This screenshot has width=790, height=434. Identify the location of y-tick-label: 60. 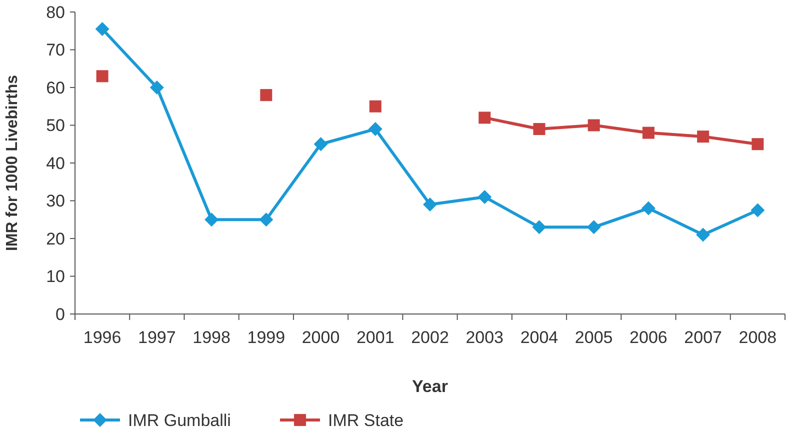
(55, 88).